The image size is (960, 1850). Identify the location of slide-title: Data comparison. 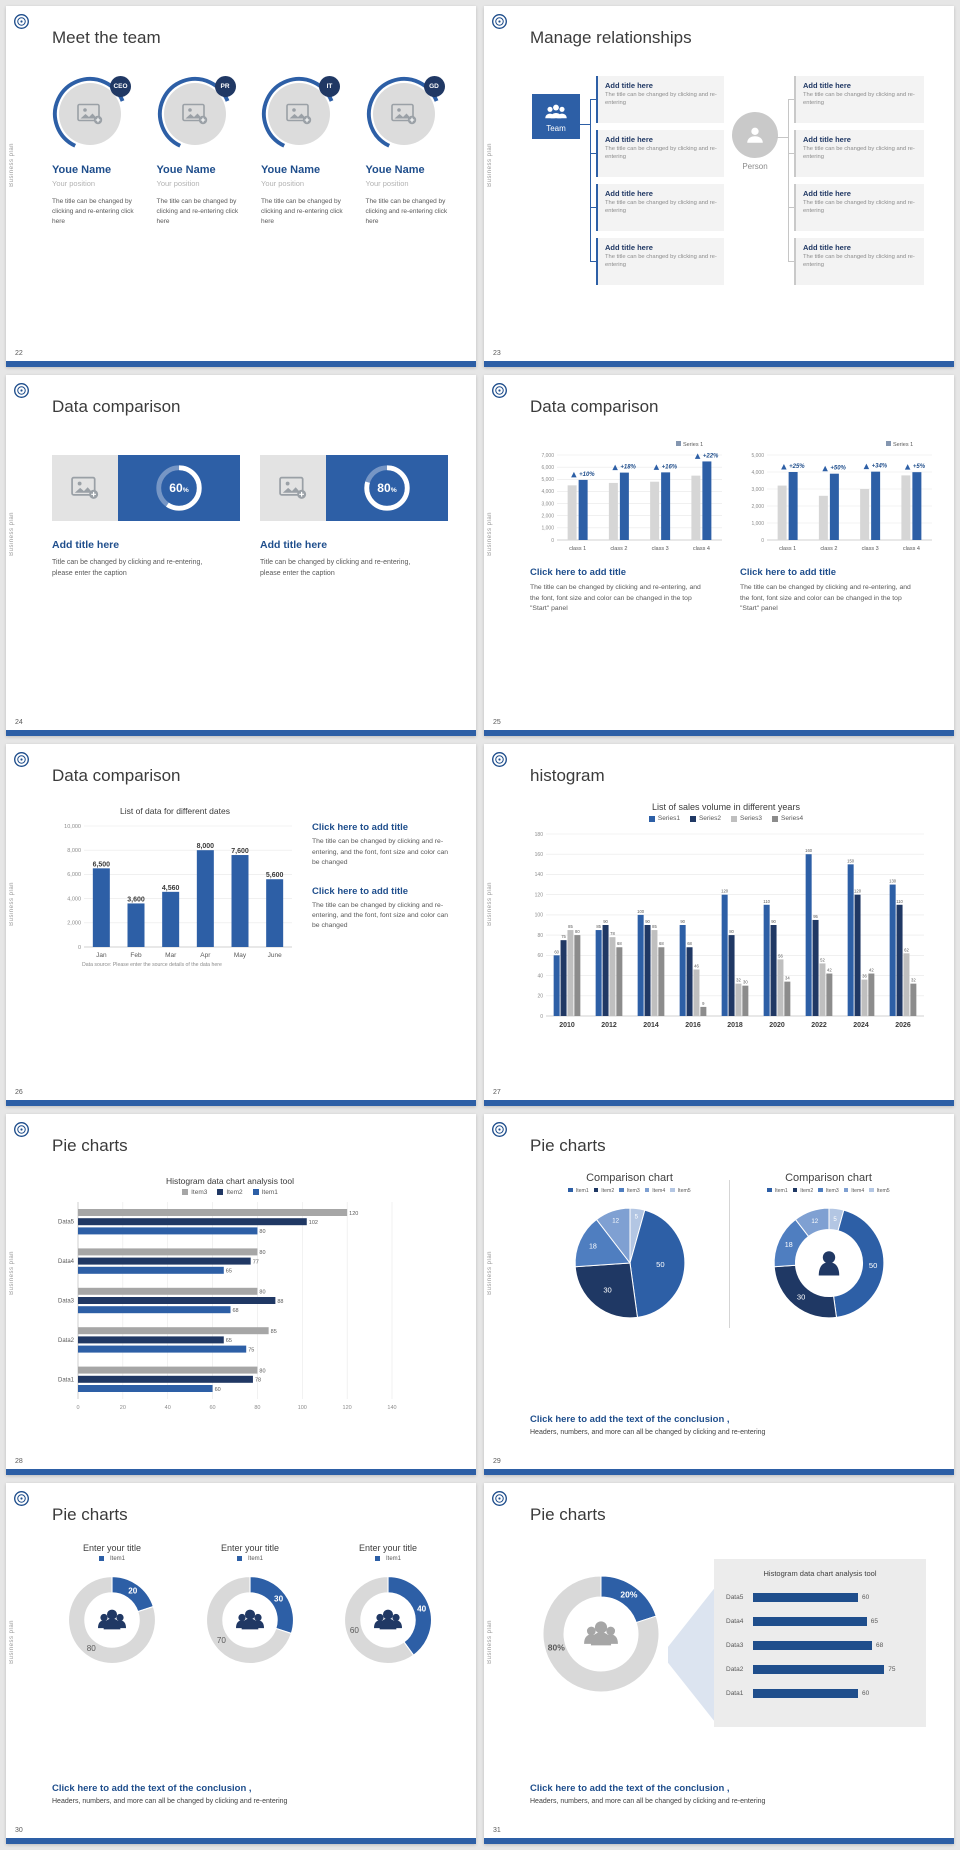
(594, 407).